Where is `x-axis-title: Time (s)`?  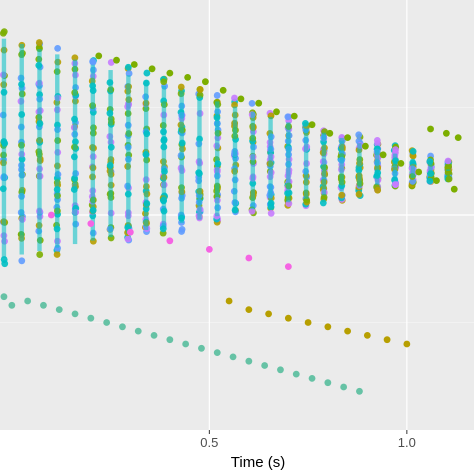 x-axis-title: Time (s) is located at coordinates (258, 462).